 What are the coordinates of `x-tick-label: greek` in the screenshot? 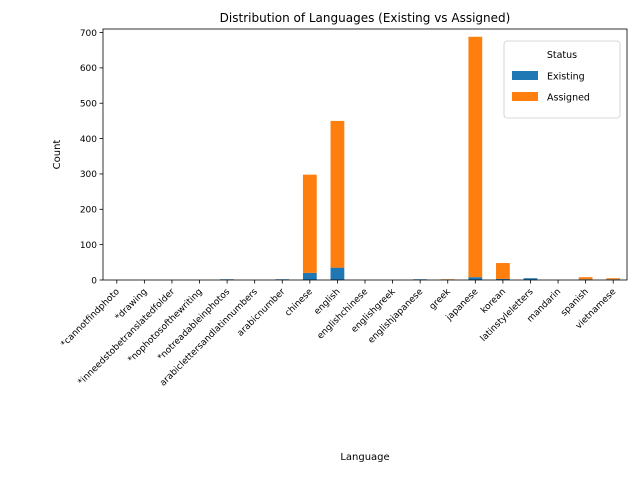 It's located at (441, 300).